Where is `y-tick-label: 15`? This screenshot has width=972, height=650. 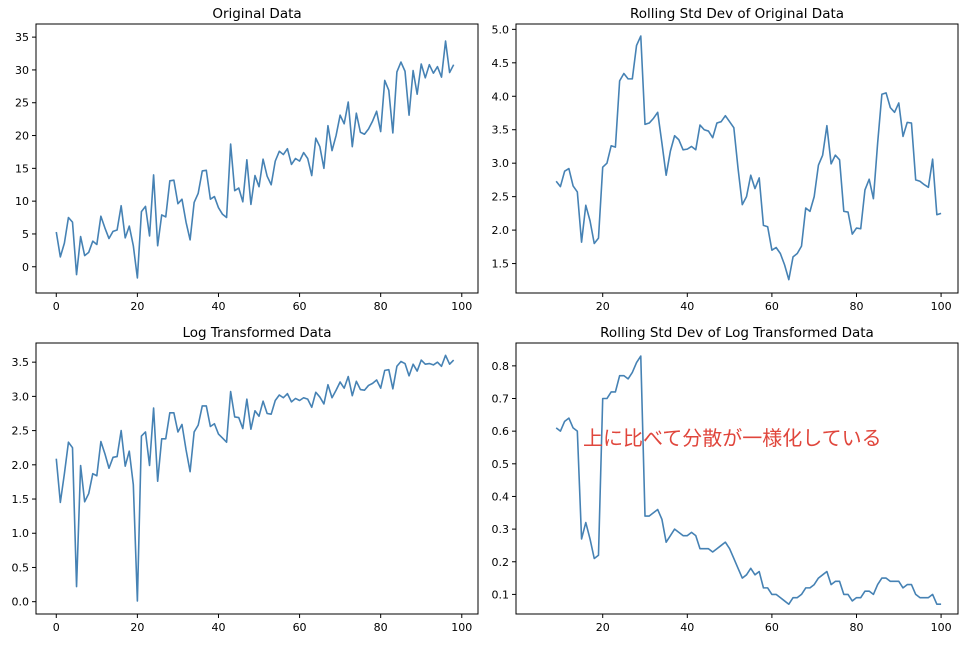
y-tick-label: 15 is located at coordinates (22, 168).